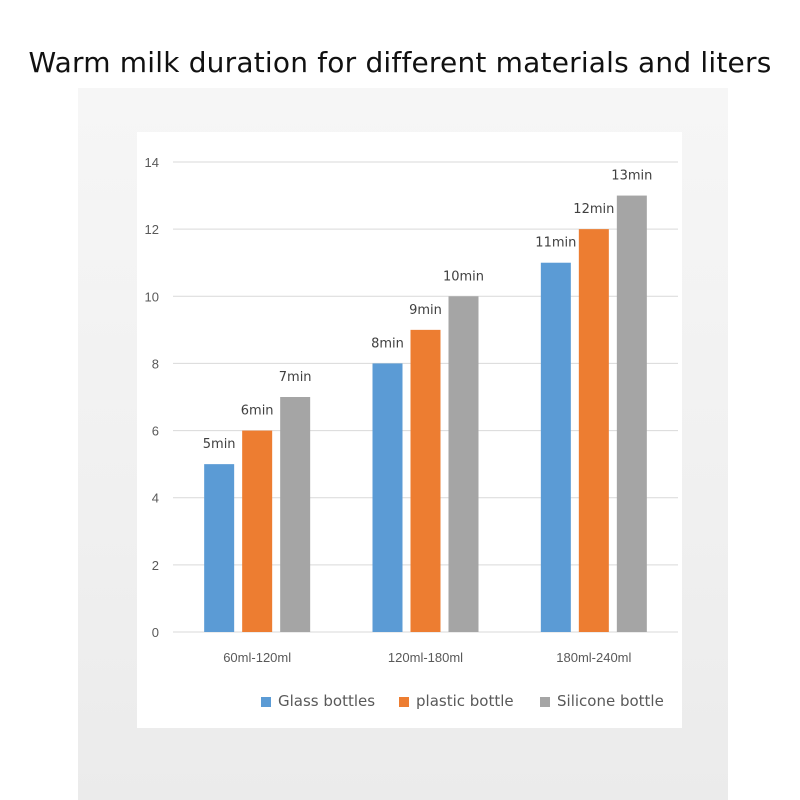  Describe the element at coordinates (610, 701) in the screenshot. I see `legend-label: Silicone bottle` at that location.